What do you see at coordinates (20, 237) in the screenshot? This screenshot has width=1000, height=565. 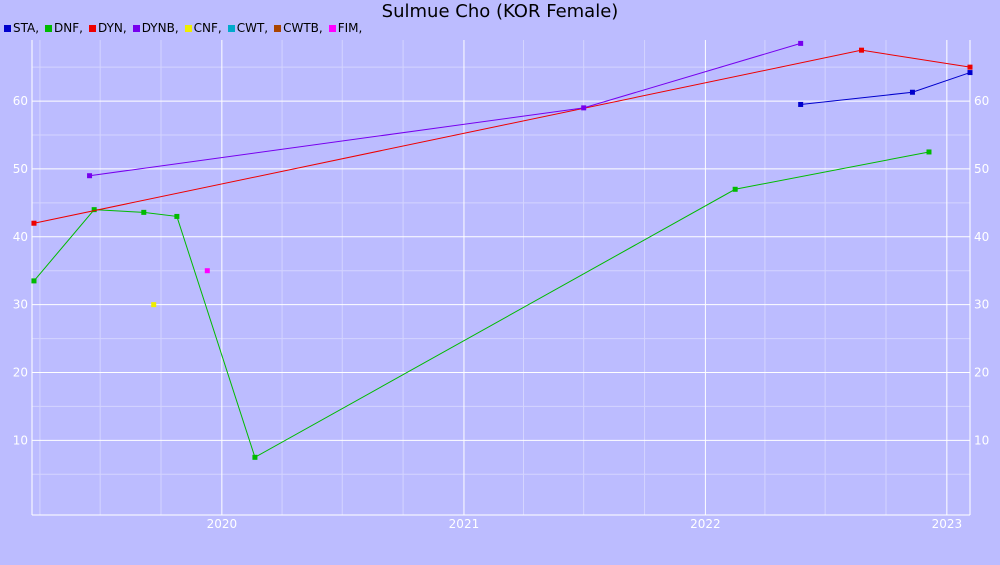 I see `y-tick-label-left: 40` at bounding box center [20, 237].